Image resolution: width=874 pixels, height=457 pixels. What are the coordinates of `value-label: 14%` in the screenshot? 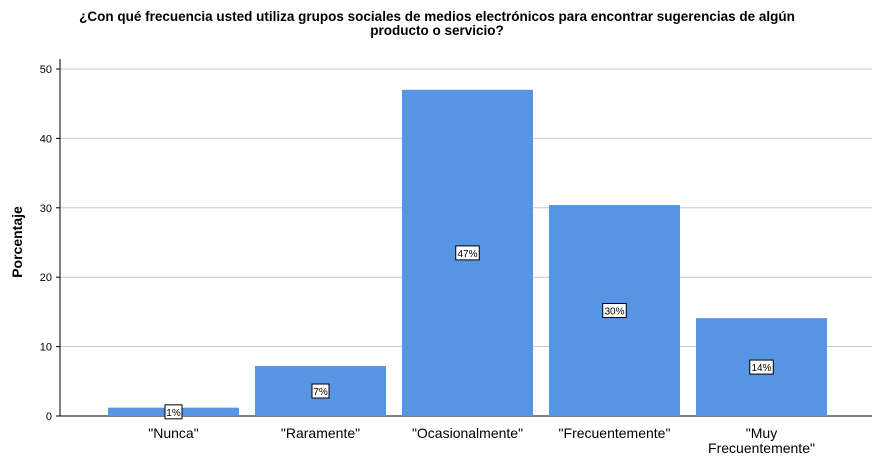 It's located at (761, 368).